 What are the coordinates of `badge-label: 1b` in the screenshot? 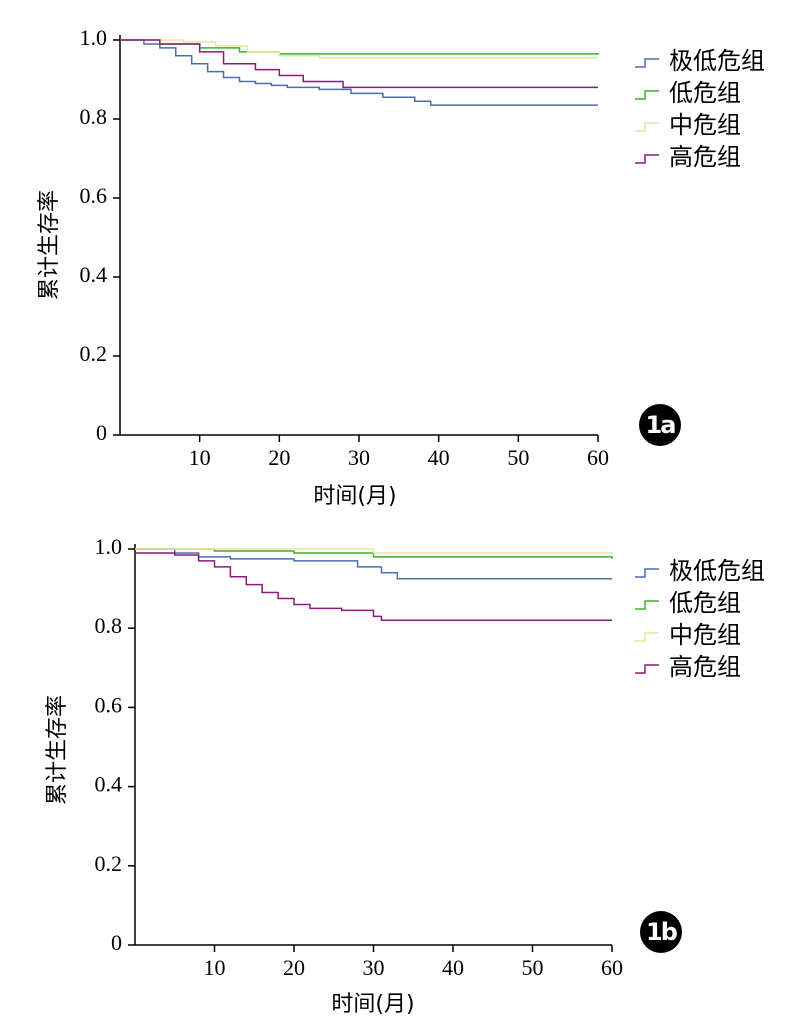 It's located at (662, 932).